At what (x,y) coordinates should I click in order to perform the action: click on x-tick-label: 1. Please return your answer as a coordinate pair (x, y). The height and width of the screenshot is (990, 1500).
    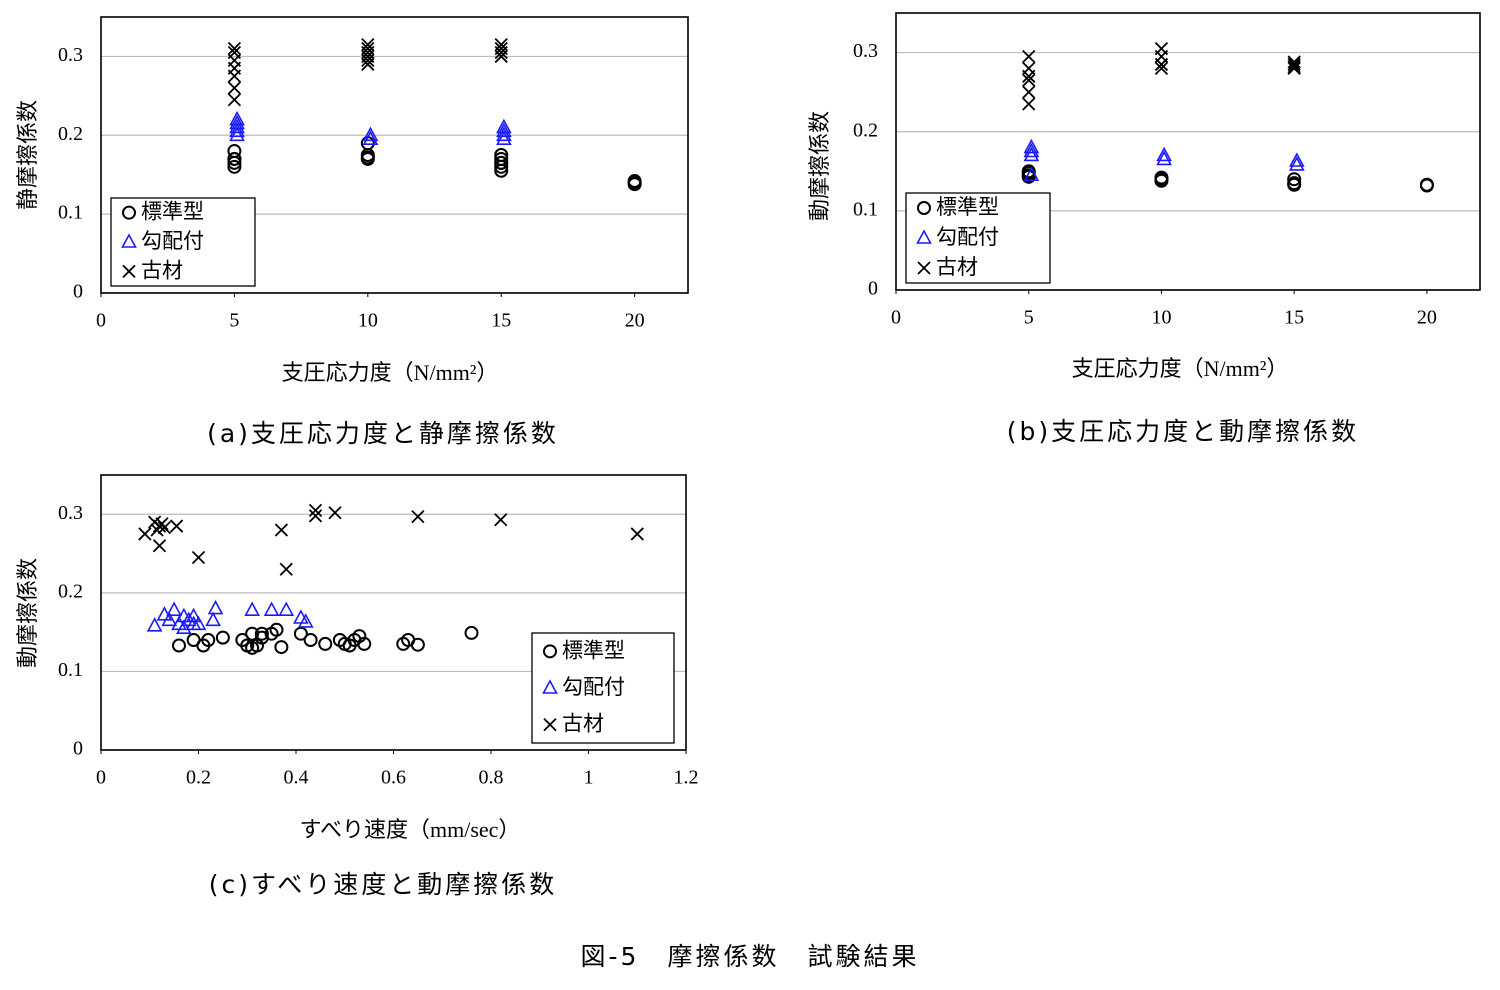
    Looking at the image, I should click on (589, 778).